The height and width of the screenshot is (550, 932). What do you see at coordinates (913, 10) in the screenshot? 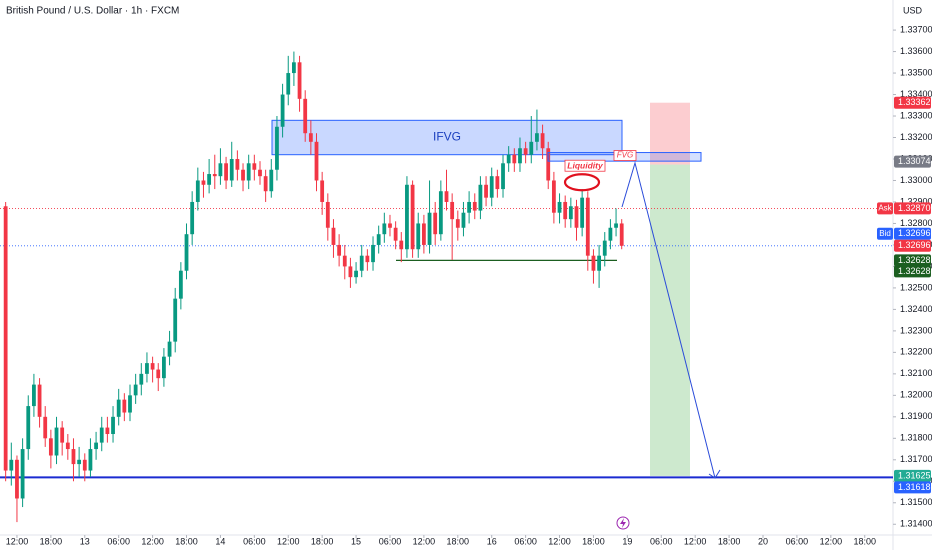
I see `currency-label: USD` at bounding box center [913, 10].